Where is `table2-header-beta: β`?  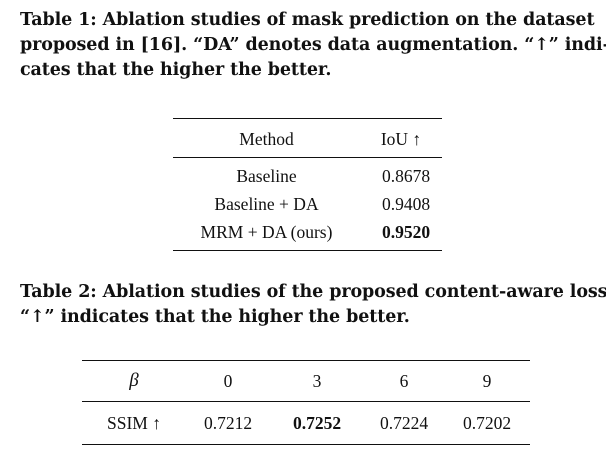
table2-header-beta: β is located at coordinates (134, 381).